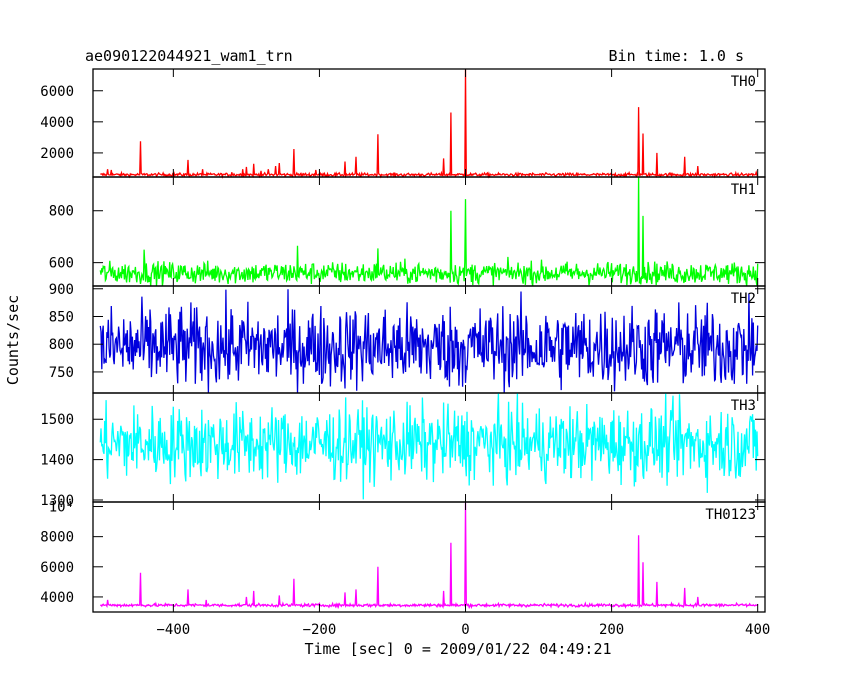 This screenshot has width=850, height=680. What do you see at coordinates (757, 630) in the screenshot?
I see `x-tick-label: 400` at bounding box center [757, 630].